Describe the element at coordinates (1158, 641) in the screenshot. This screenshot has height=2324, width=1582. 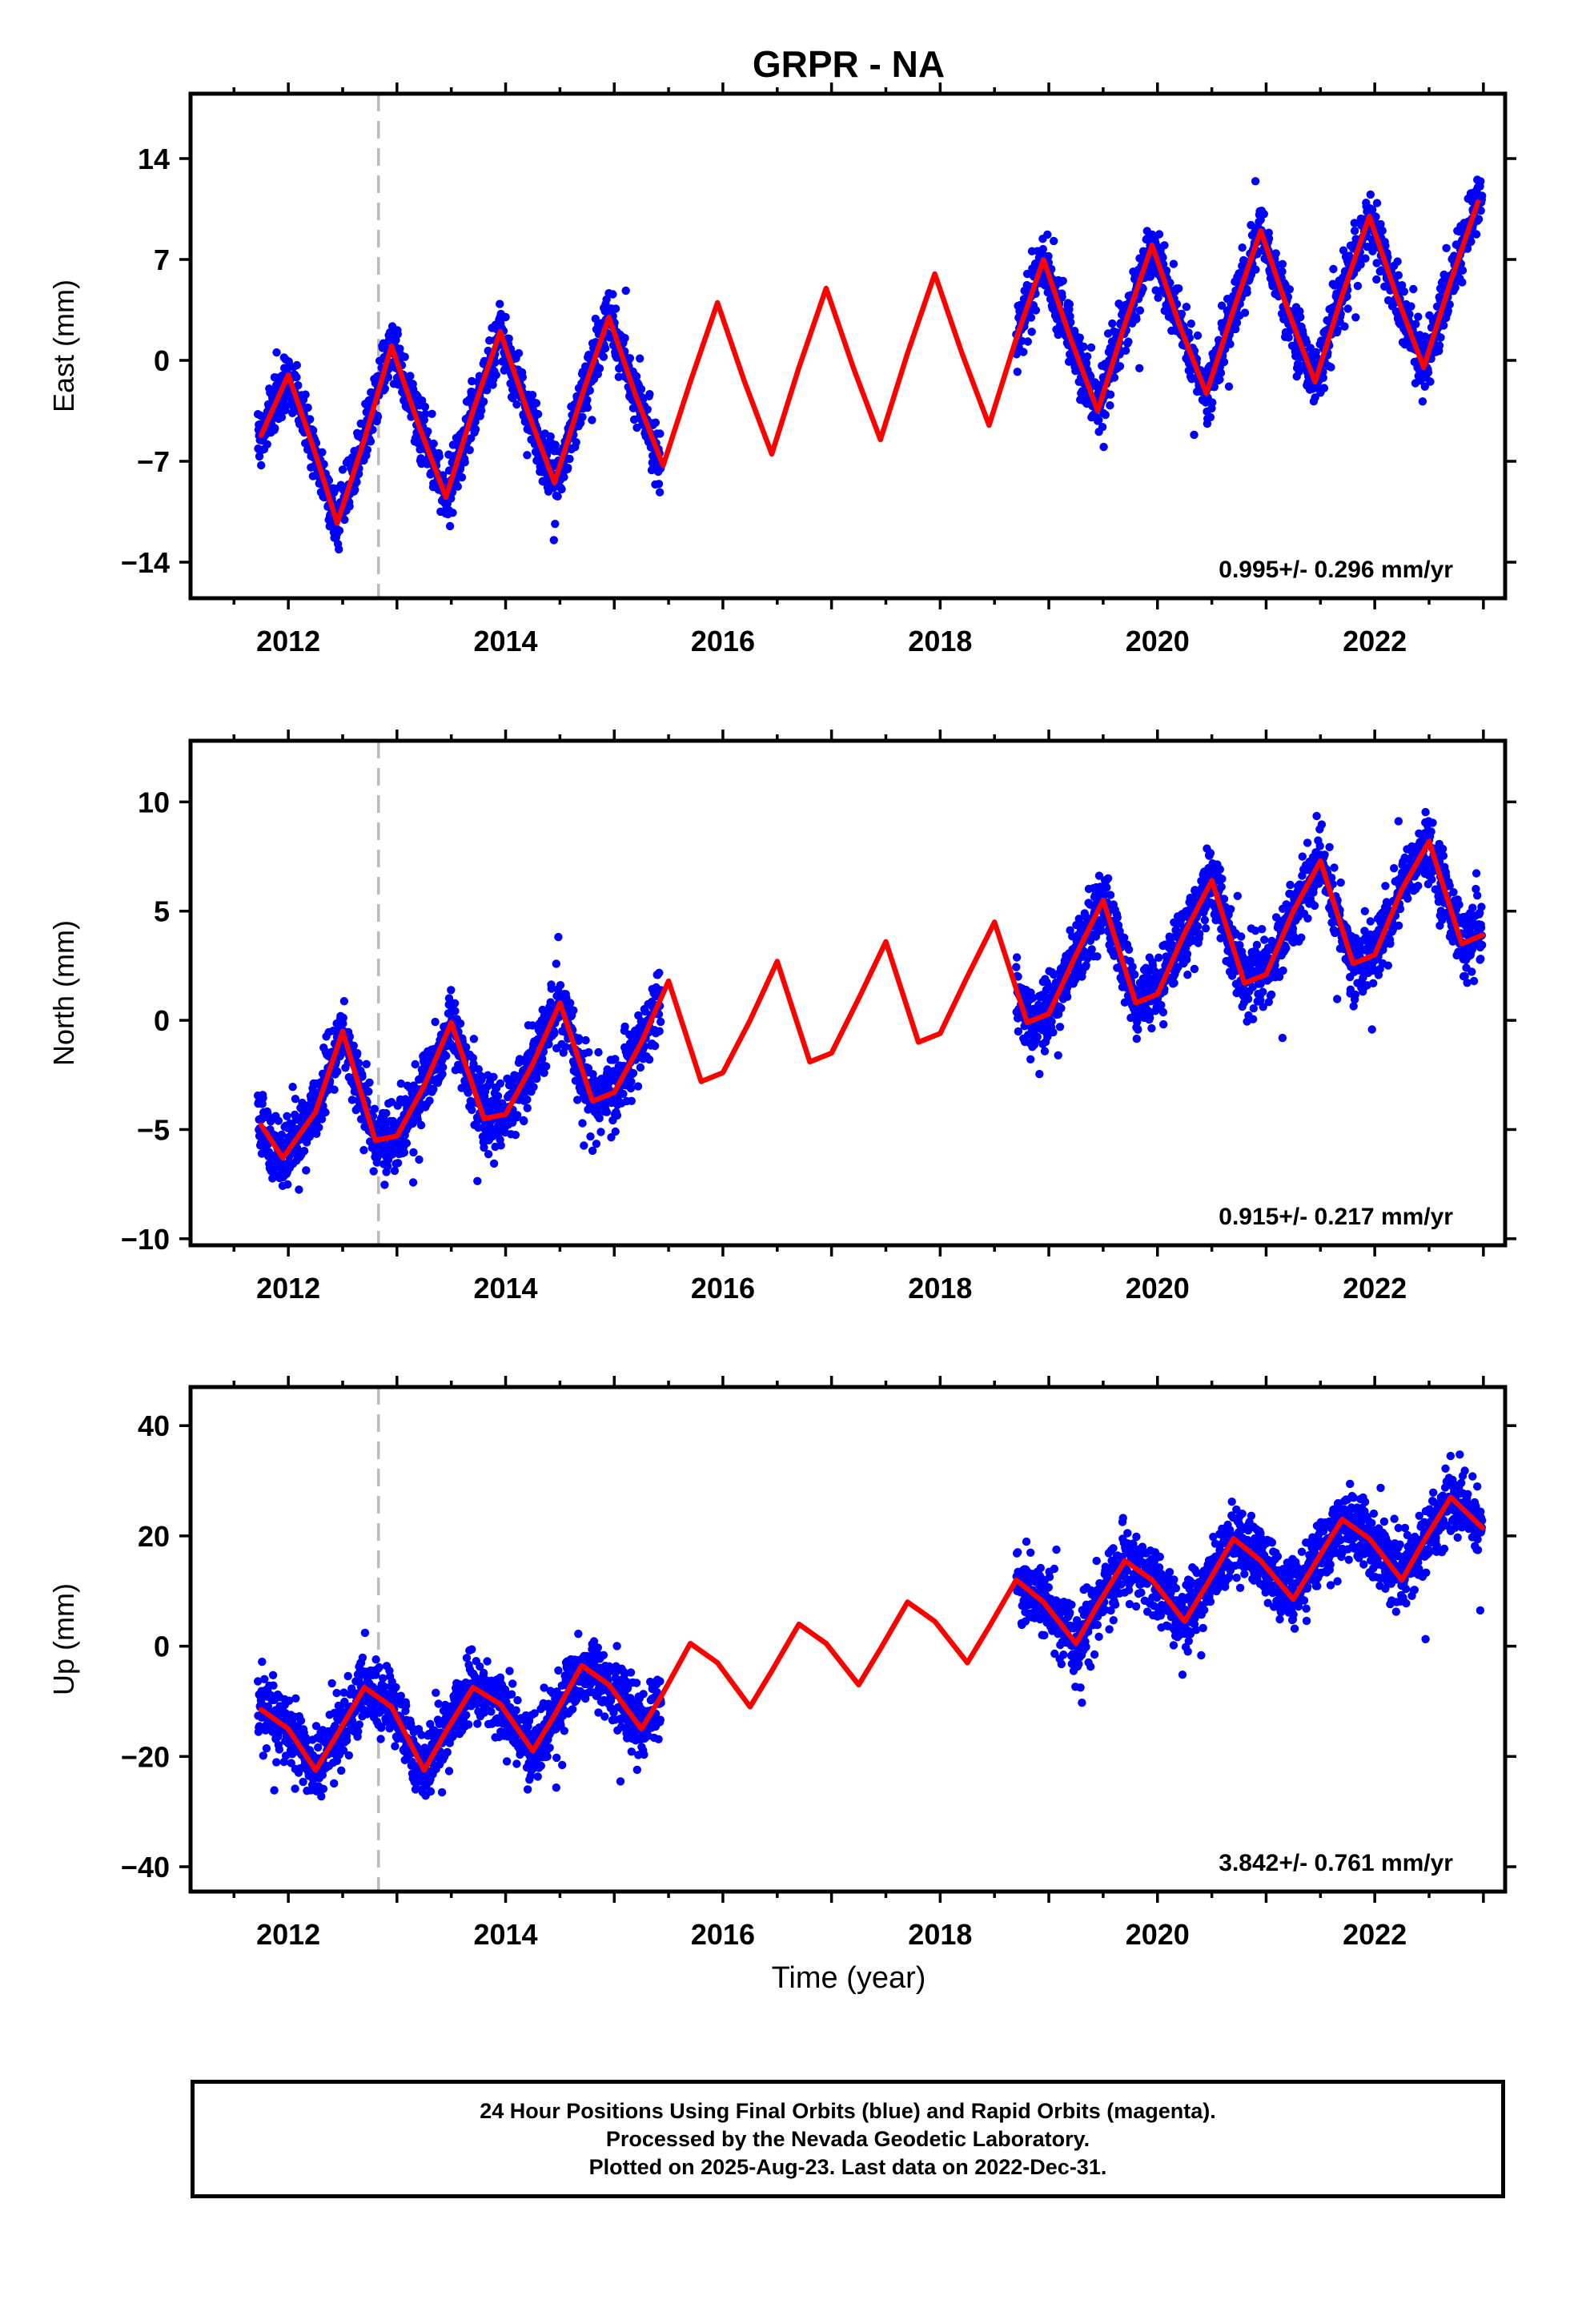
I see `x-tick-label: 2020` at that location.